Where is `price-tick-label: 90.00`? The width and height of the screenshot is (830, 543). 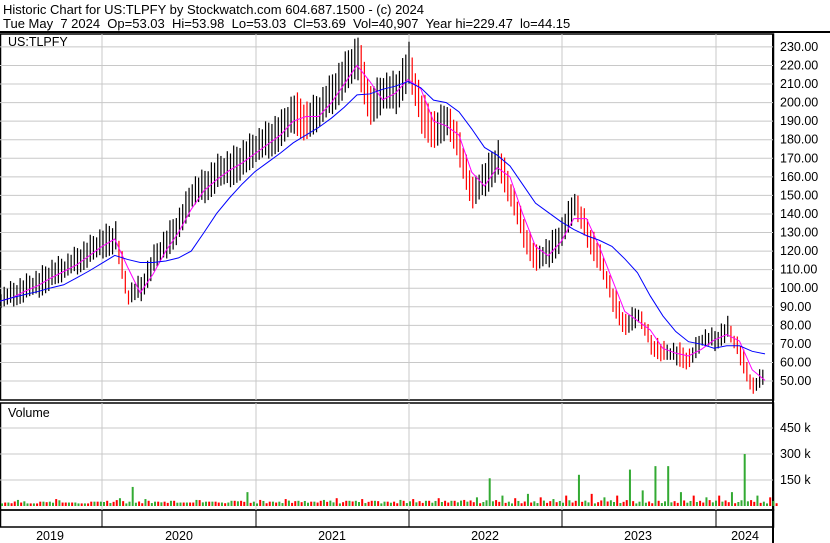
price-tick-label: 90.00 is located at coordinates (795, 307).